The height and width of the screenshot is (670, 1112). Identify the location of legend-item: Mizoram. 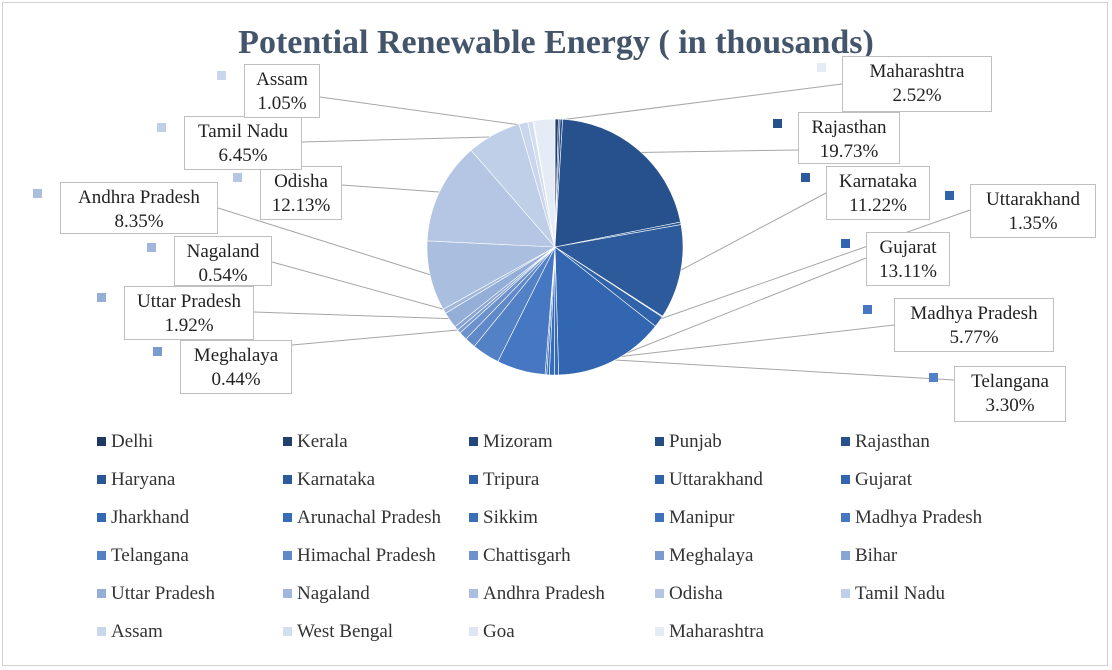
(511, 442).